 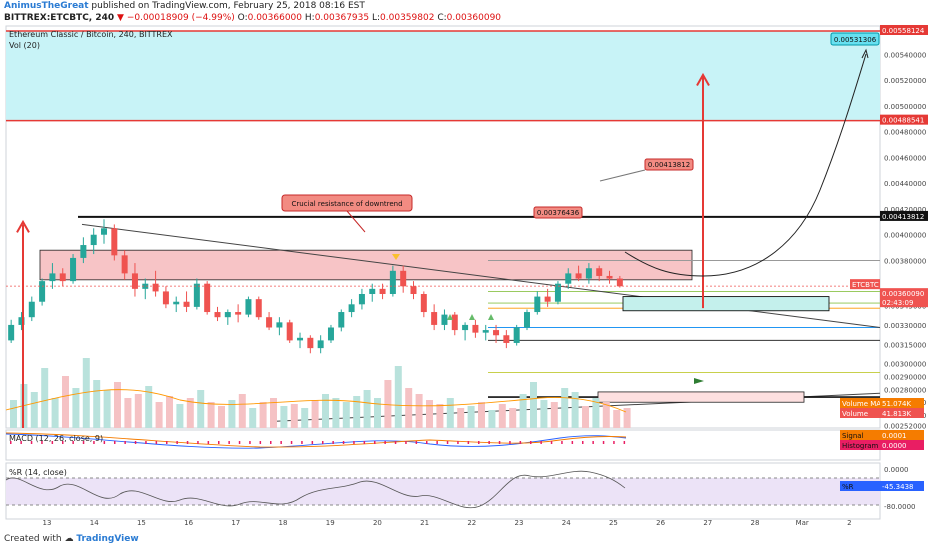 What do you see at coordinates (660, 523) in the screenshot?
I see `x-tick-label: 26` at bounding box center [660, 523].